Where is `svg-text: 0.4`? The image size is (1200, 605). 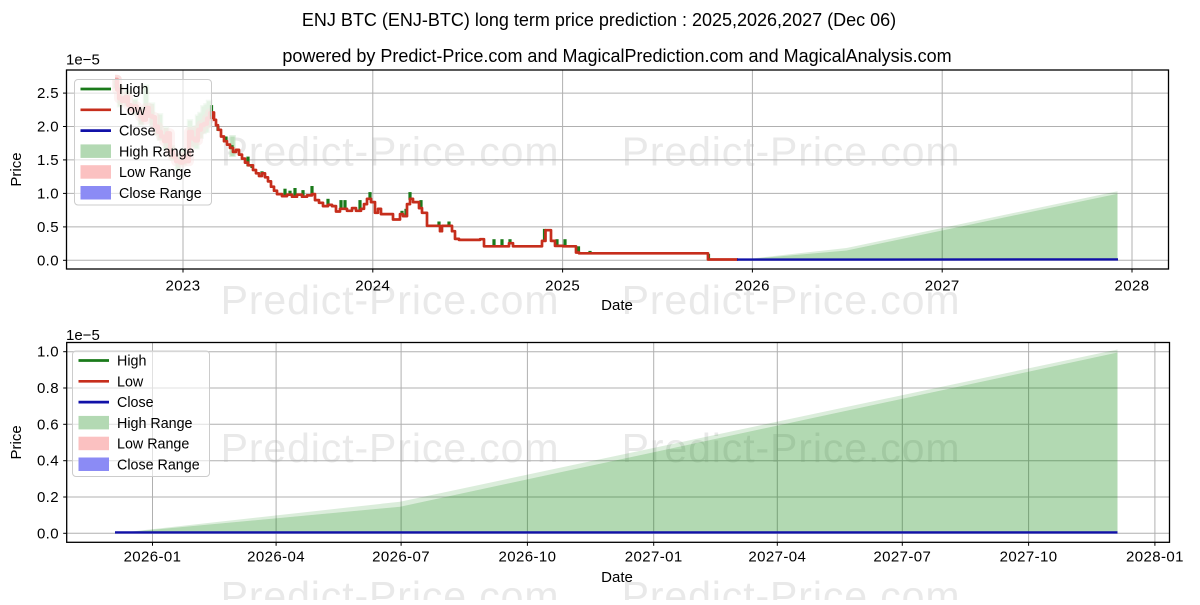
svg-text: 0.4 is located at coordinates (48, 461).